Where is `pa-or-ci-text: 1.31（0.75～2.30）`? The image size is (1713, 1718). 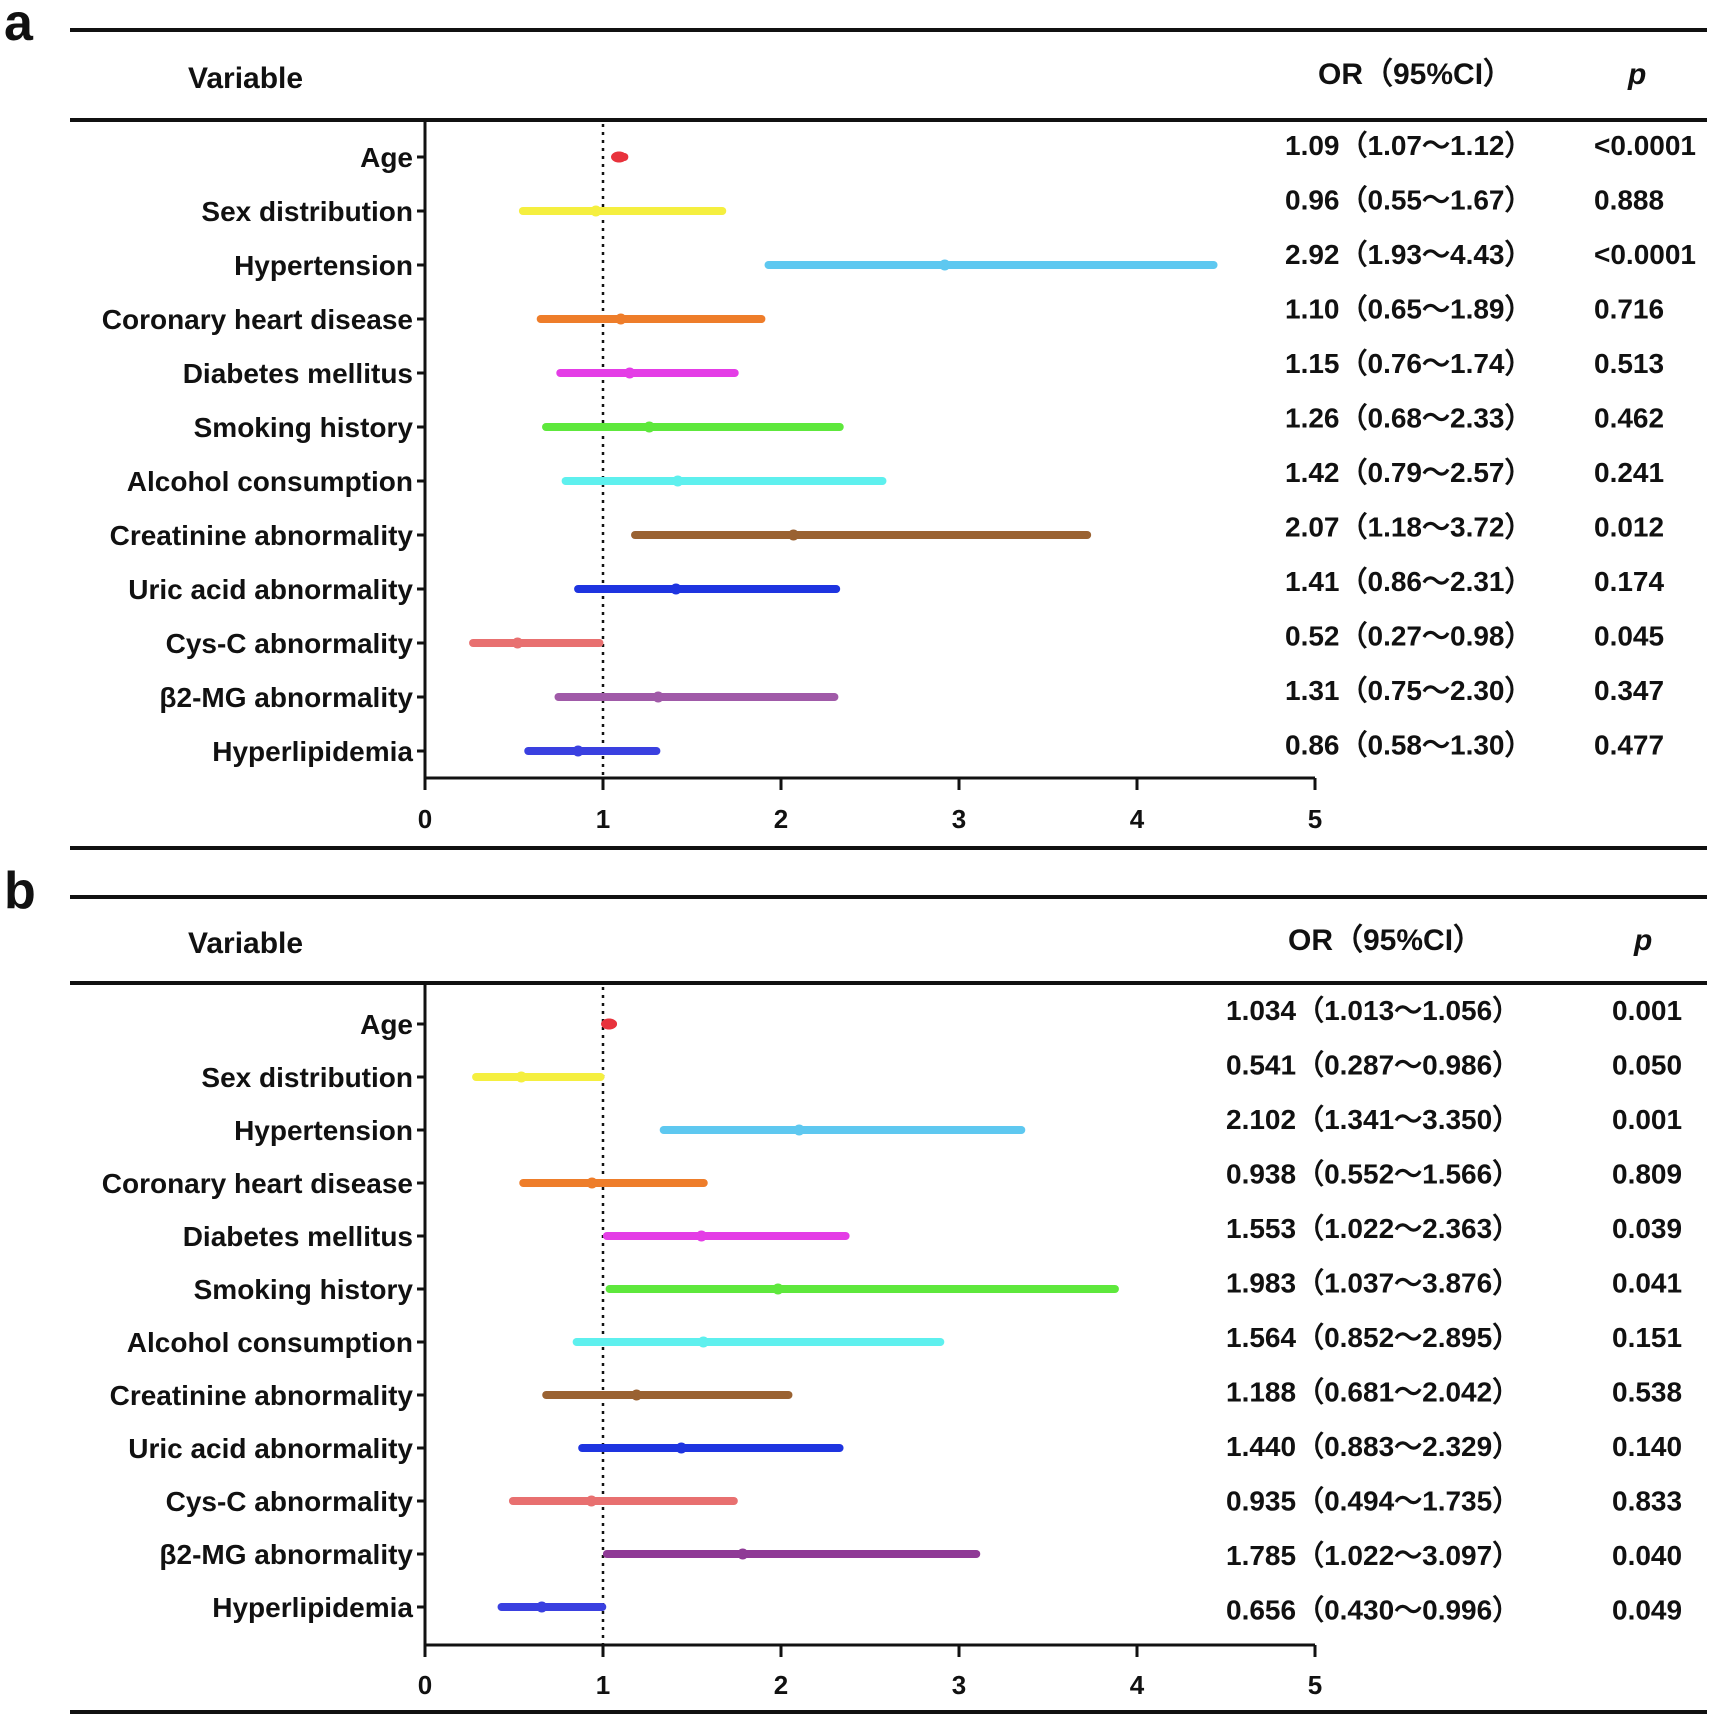 pa-or-ci-text: 1.31（0.75～2.30） is located at coordinates (1409, 690).